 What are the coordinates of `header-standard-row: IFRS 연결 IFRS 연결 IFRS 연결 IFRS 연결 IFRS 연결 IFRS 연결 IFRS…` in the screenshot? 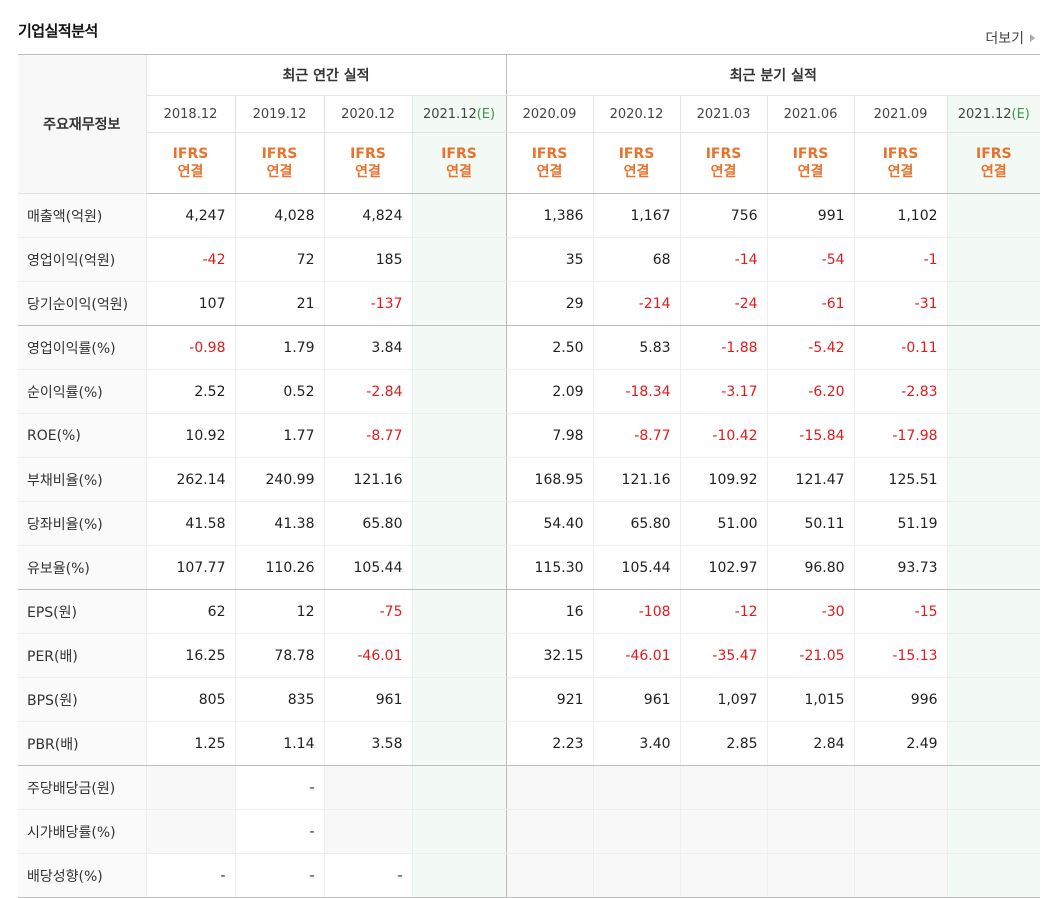 It's located at (529, 163).